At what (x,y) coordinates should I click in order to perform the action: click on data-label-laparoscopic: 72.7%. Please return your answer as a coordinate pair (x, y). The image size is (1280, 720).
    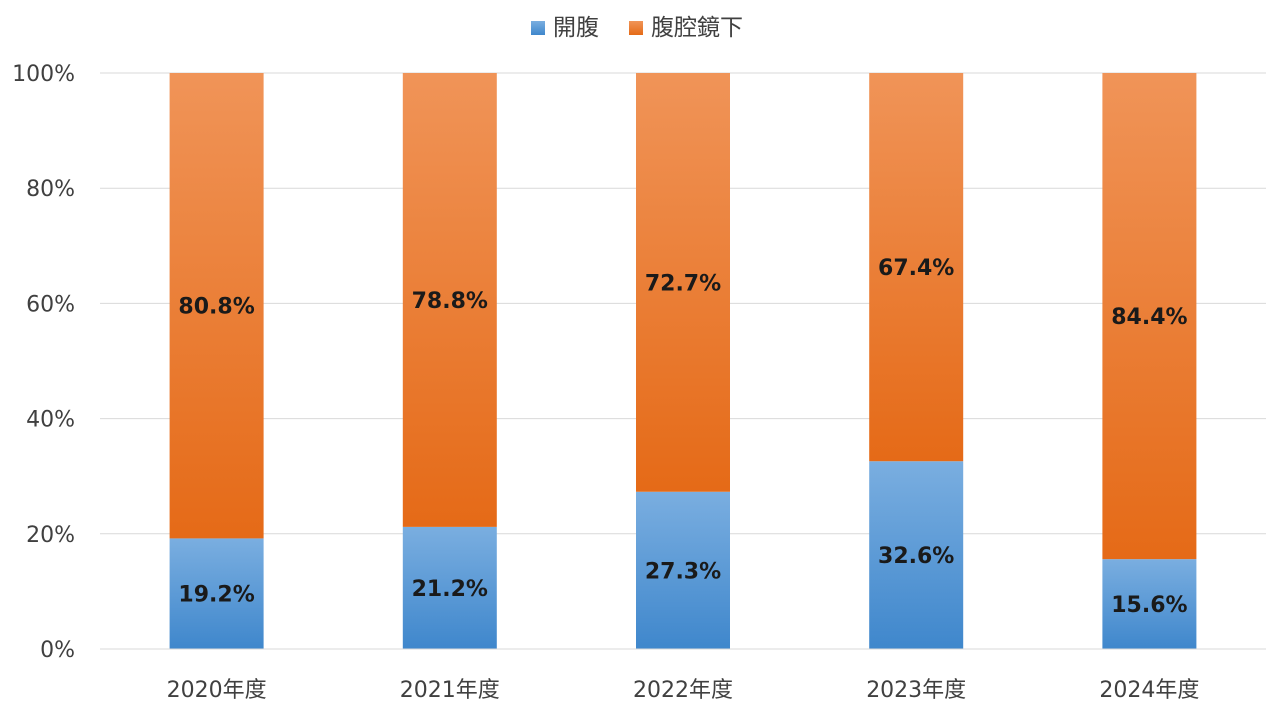
    Looking at the image, I should click on (683, 283).